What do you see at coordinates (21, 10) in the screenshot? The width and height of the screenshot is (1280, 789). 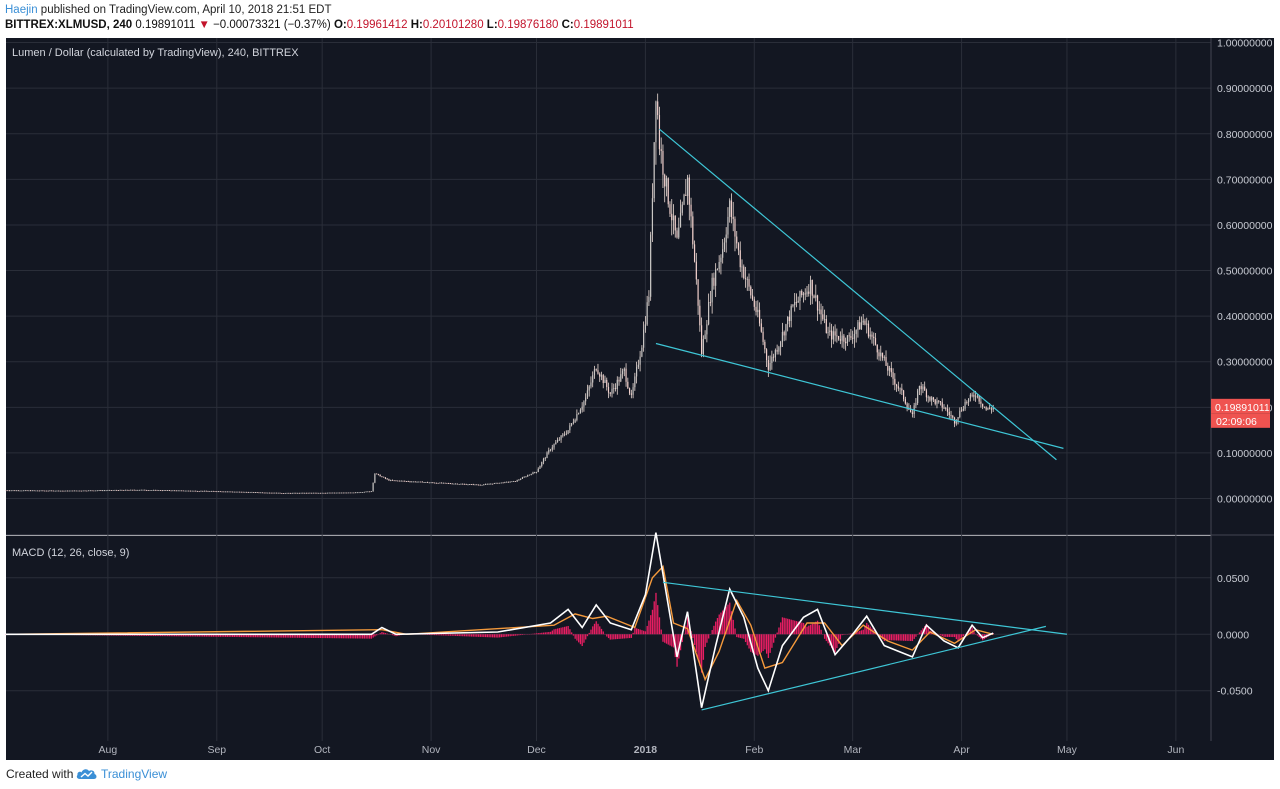 I see `author-link: Haejin` at bounding box center [21, 10].